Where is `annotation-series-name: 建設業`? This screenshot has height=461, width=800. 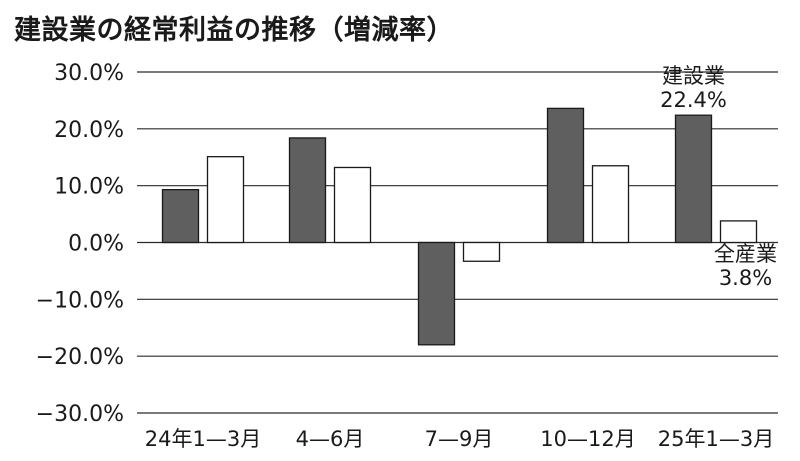 annotation-series-name: 建設業 is located at coordinates (693, 76).